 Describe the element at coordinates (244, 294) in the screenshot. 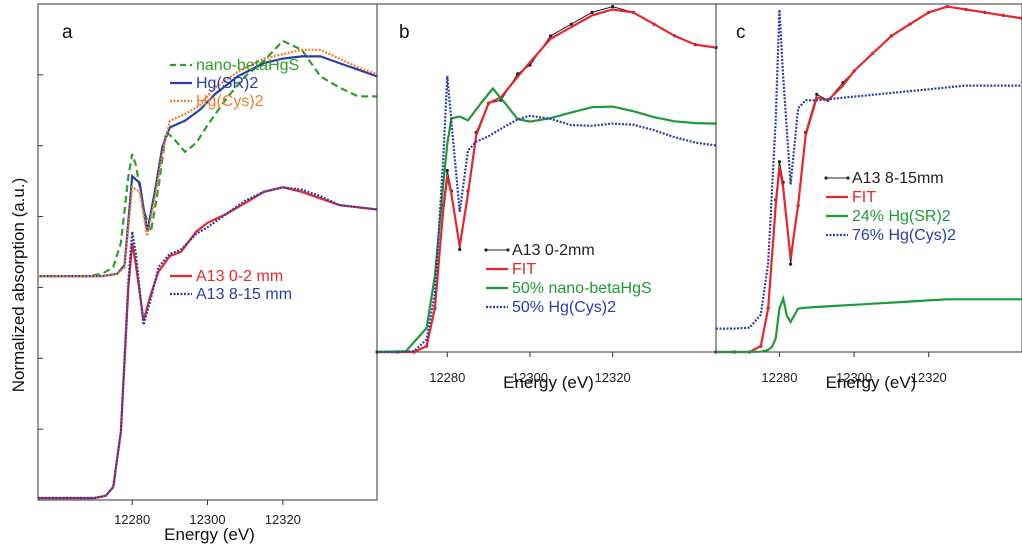

I see `legend-label: A13 8-15 mm` at that location.